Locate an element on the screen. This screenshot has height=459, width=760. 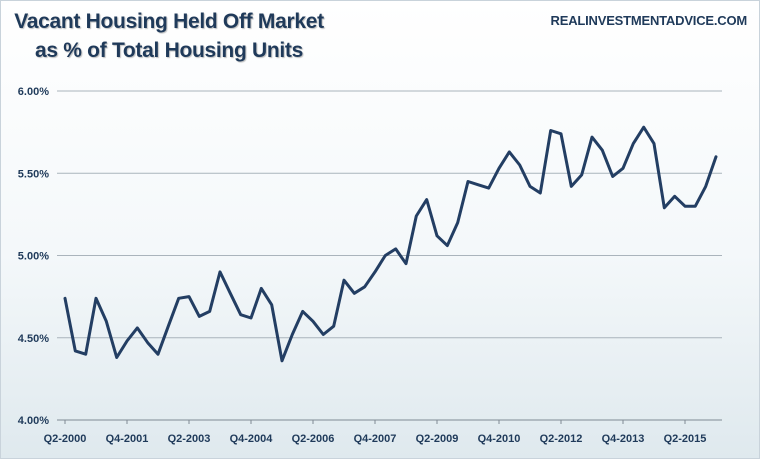
x-tick-label: Q2-2009 is located at coordinates (437, 439).